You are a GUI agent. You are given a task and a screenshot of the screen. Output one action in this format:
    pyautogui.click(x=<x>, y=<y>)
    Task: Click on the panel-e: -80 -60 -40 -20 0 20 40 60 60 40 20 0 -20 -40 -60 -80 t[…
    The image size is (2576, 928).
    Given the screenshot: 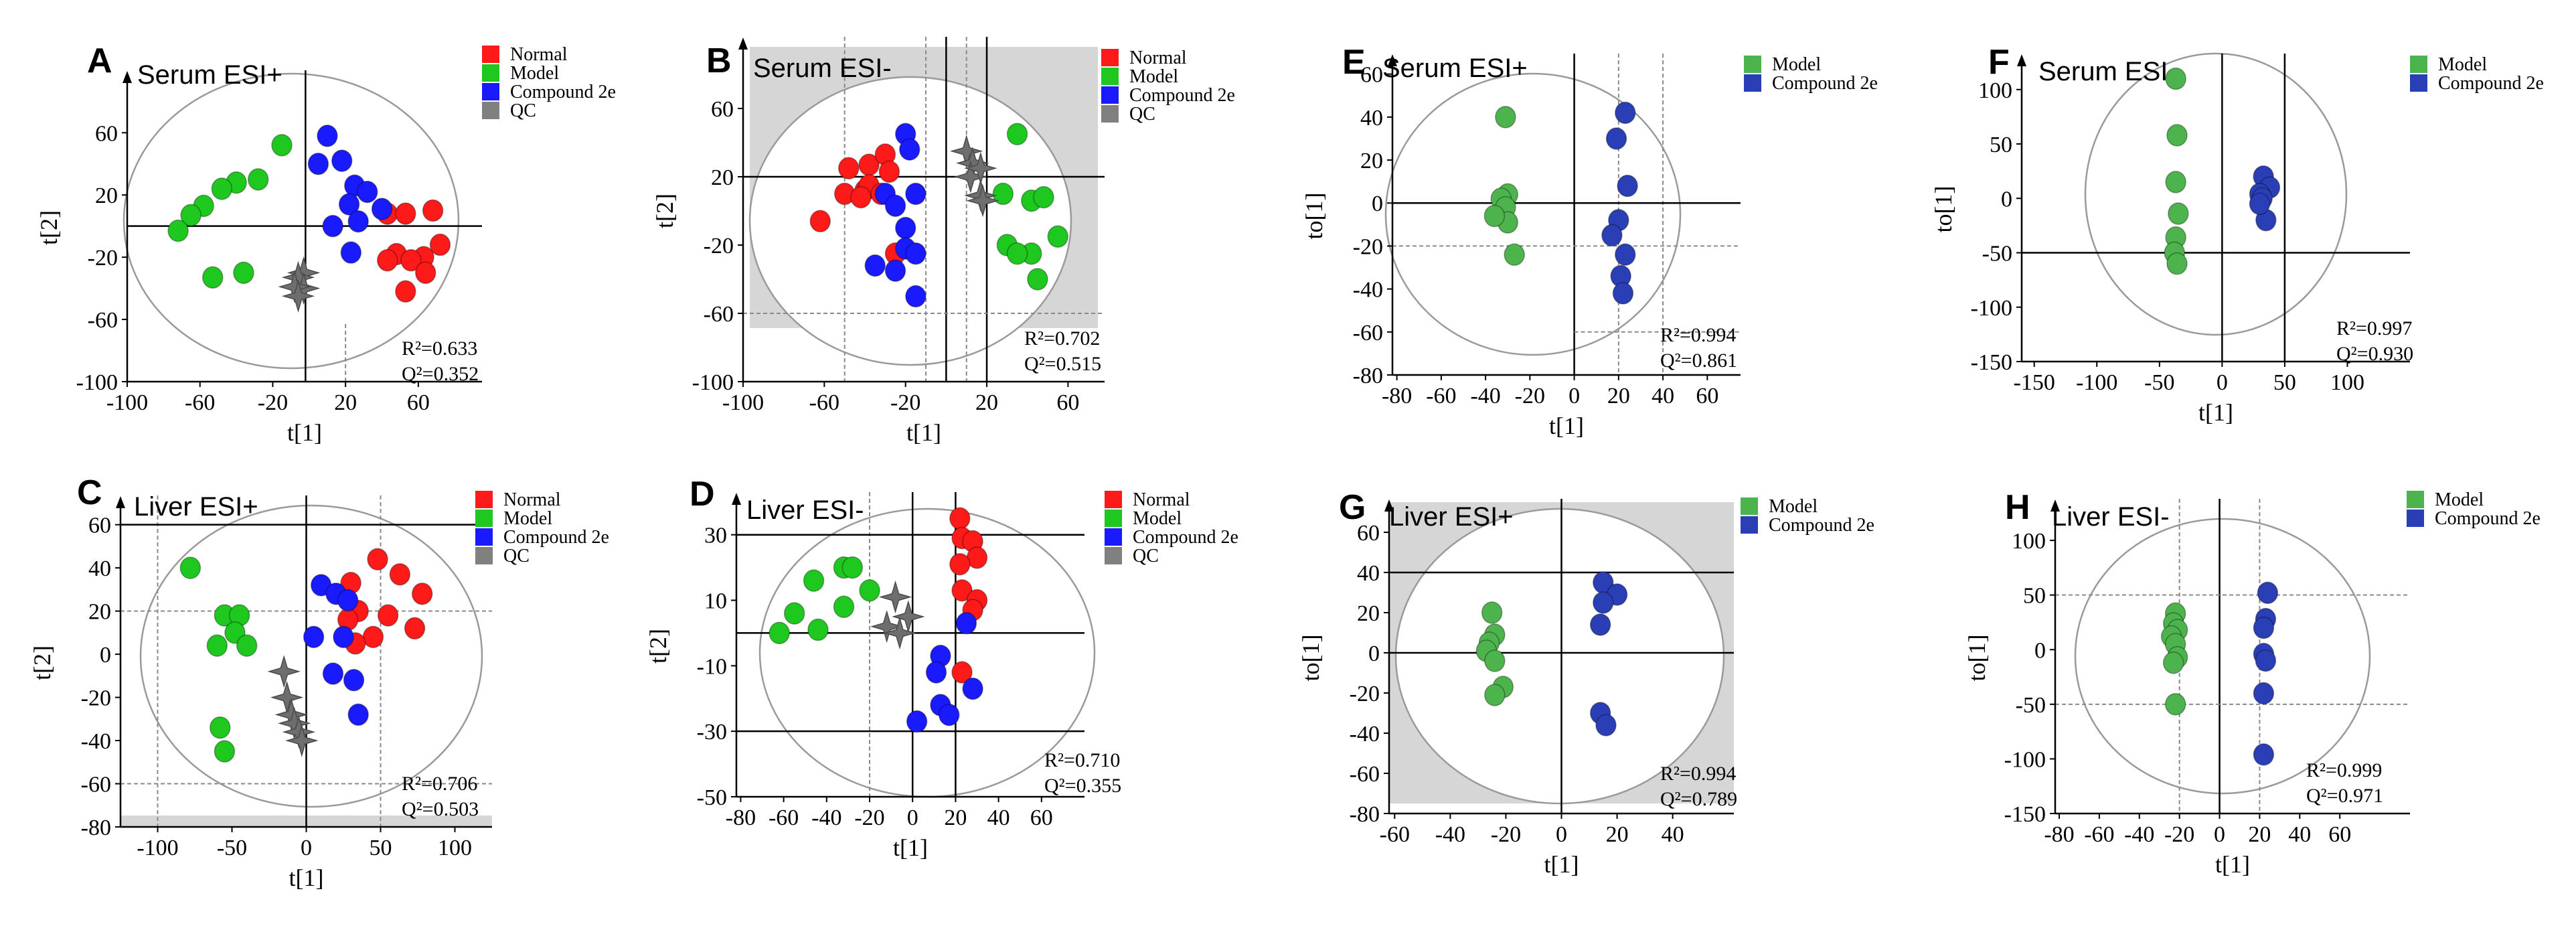 What is the action you would take?
    pyautogui.click(x=1590, y=241)
    